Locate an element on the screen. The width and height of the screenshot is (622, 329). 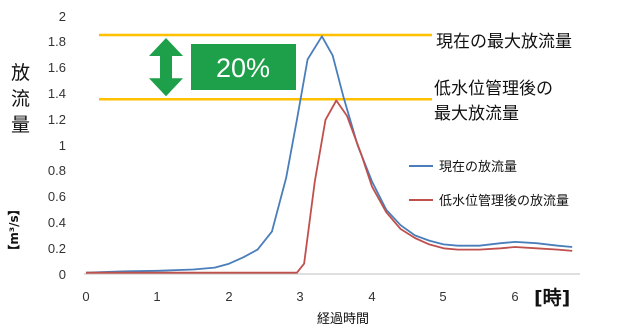
y-tick-label: 0.2 is located at coordinates (57, 248).